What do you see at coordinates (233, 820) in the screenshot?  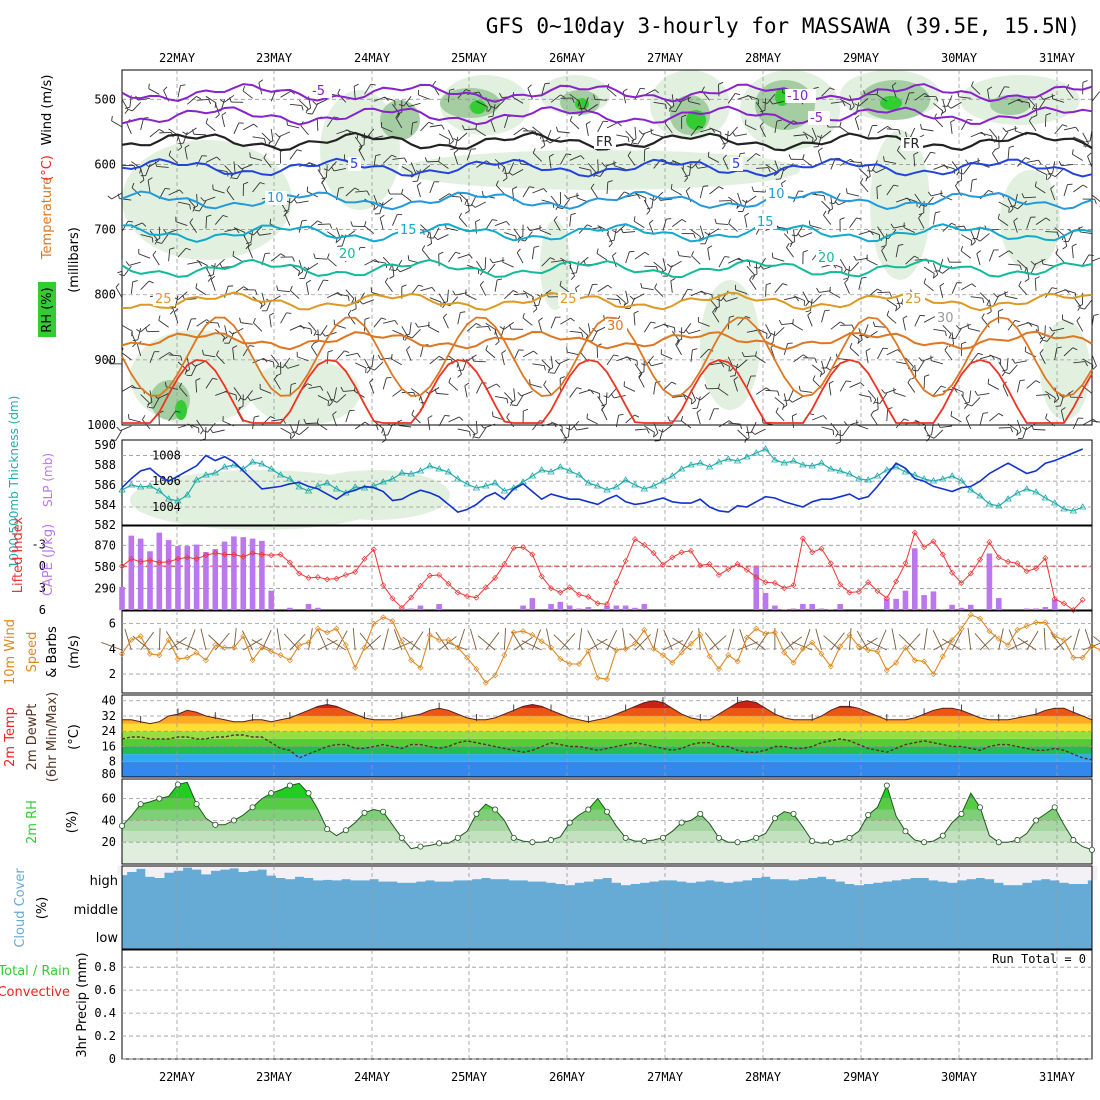 I see `rh-point` at bounding box center [233, 820].